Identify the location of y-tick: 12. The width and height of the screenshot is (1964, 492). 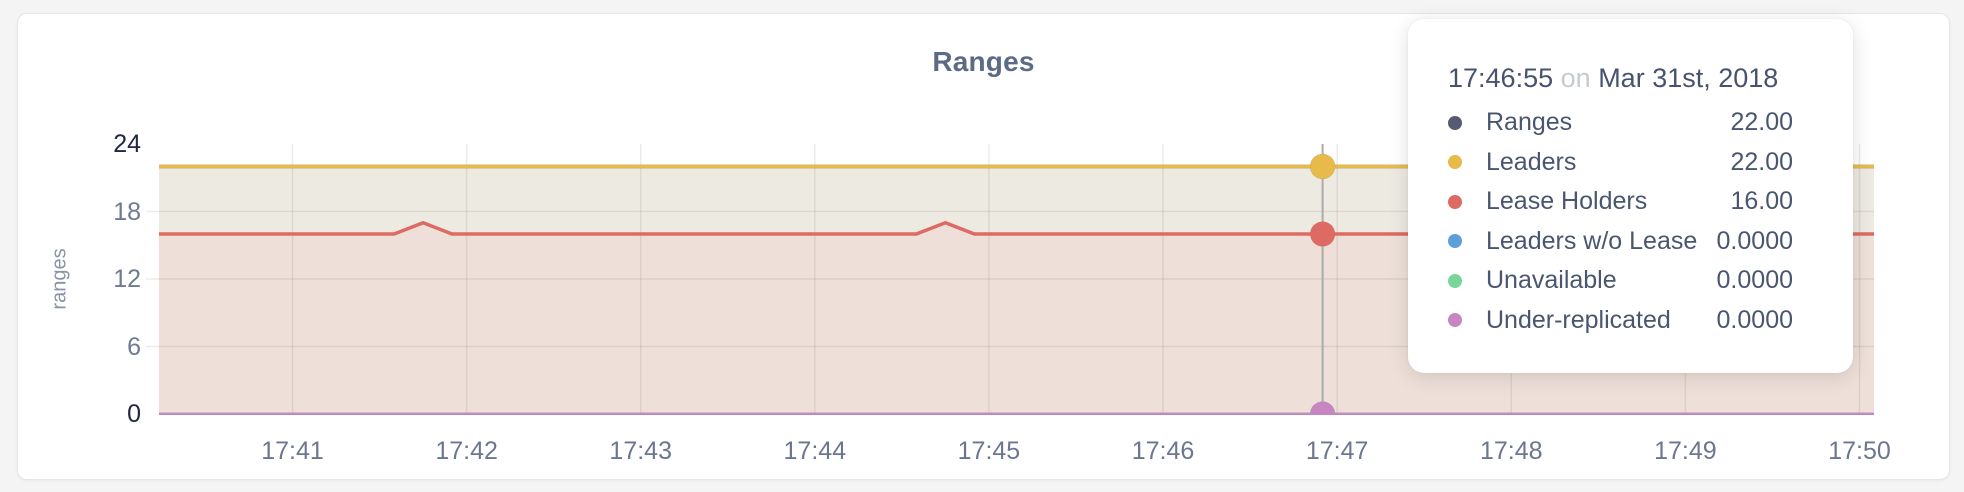
(127, 279).